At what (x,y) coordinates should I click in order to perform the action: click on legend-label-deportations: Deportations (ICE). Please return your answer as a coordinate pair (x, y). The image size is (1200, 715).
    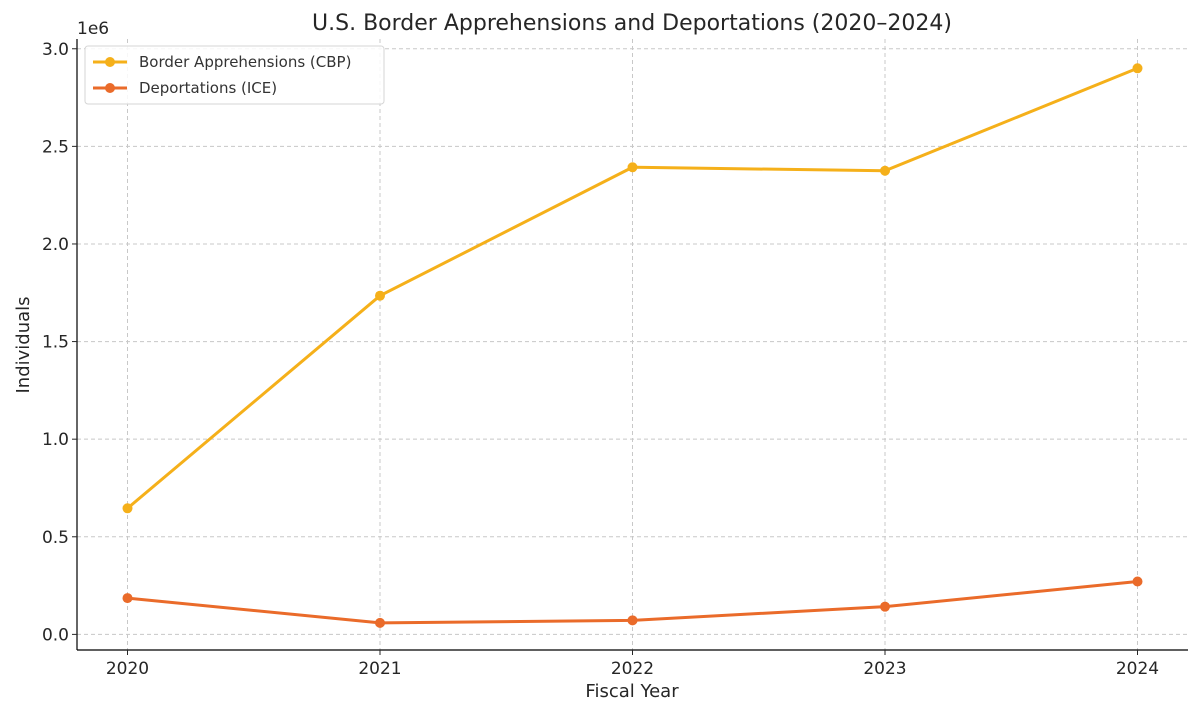
    Looking at the image, I should click on (208, 88).